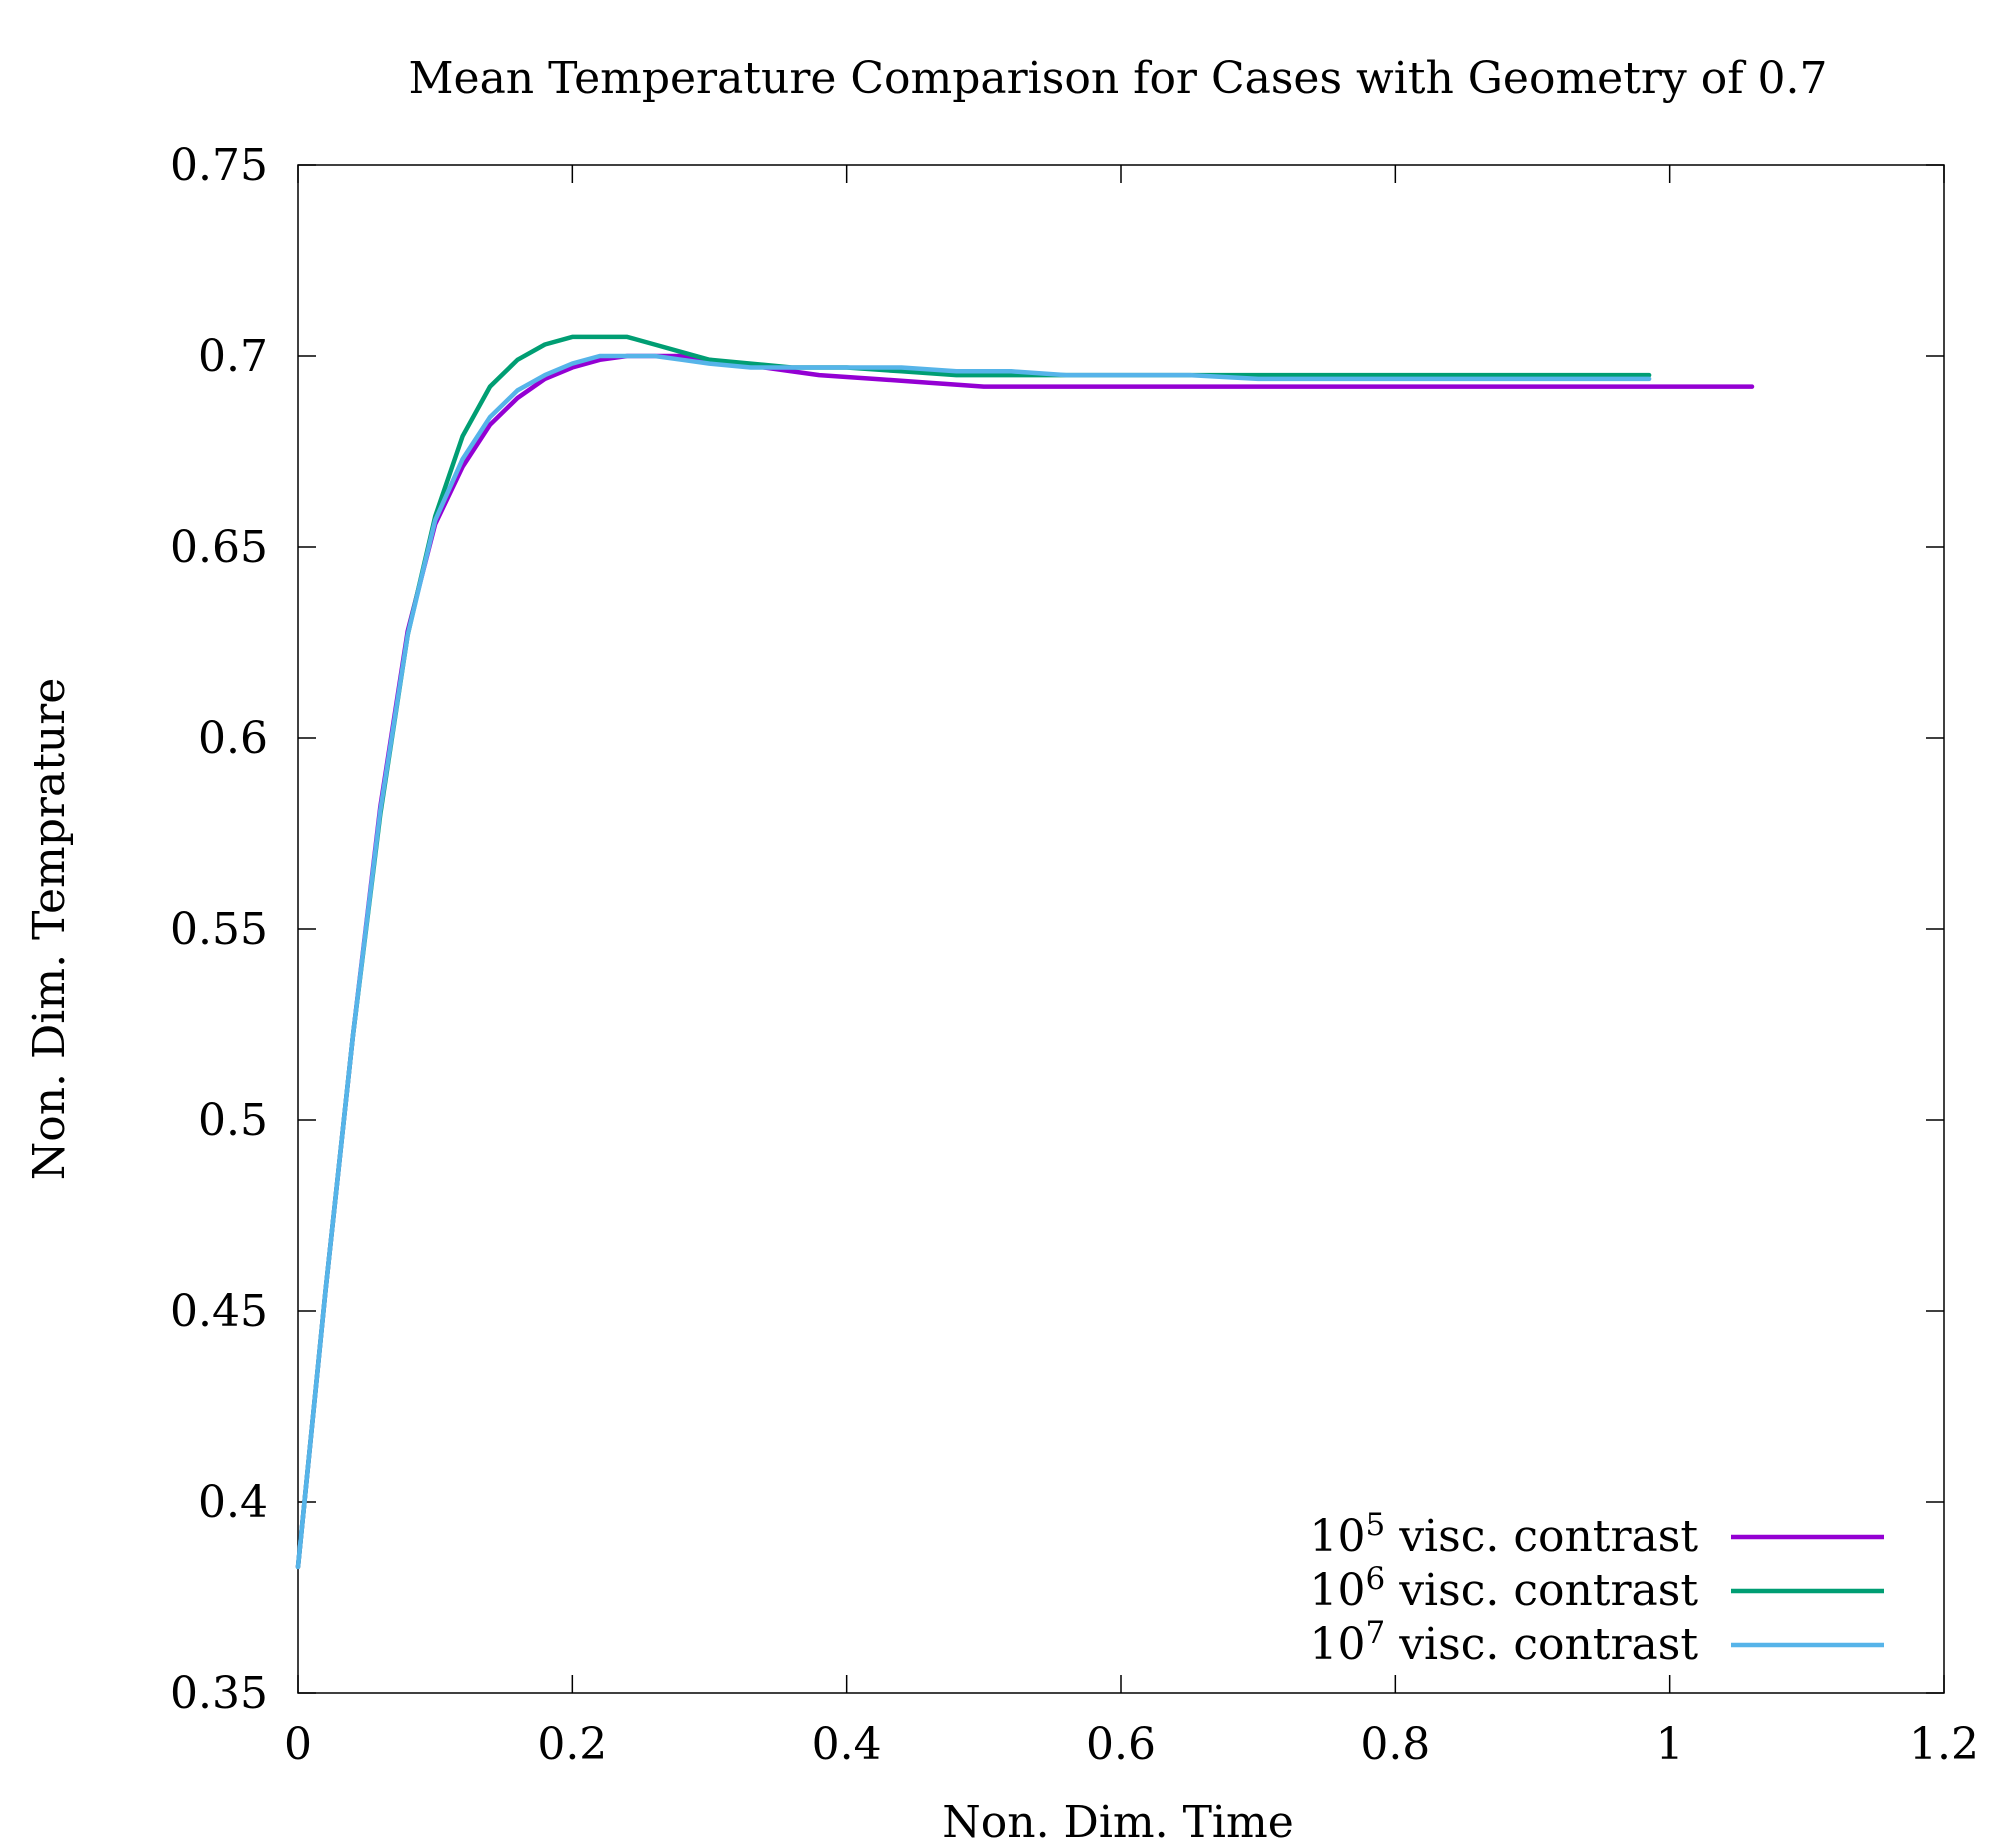 This screenshot has height=1843, width=2016. I want to click on y-tick-label: 0.5, so click(233, 1120).